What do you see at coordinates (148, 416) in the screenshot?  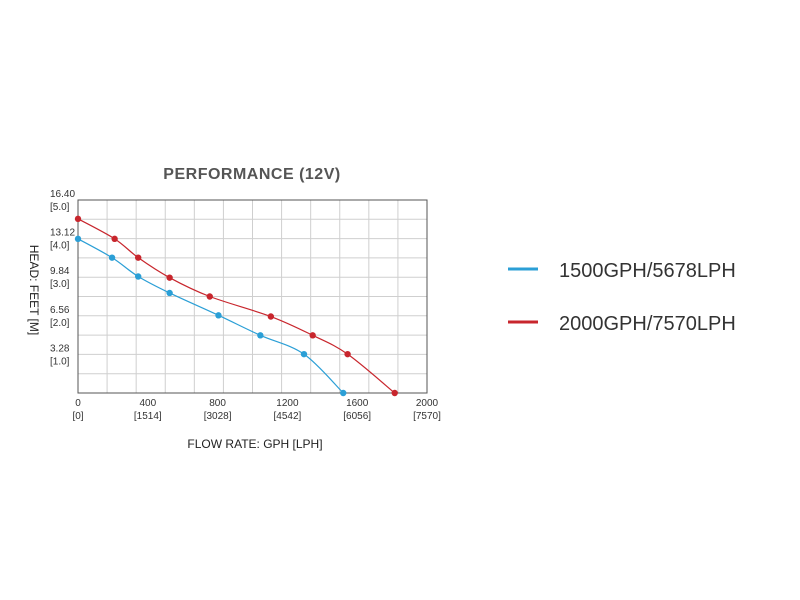 I see `x-tick-sublabel: [1514]` at bounding box center [148, 416].